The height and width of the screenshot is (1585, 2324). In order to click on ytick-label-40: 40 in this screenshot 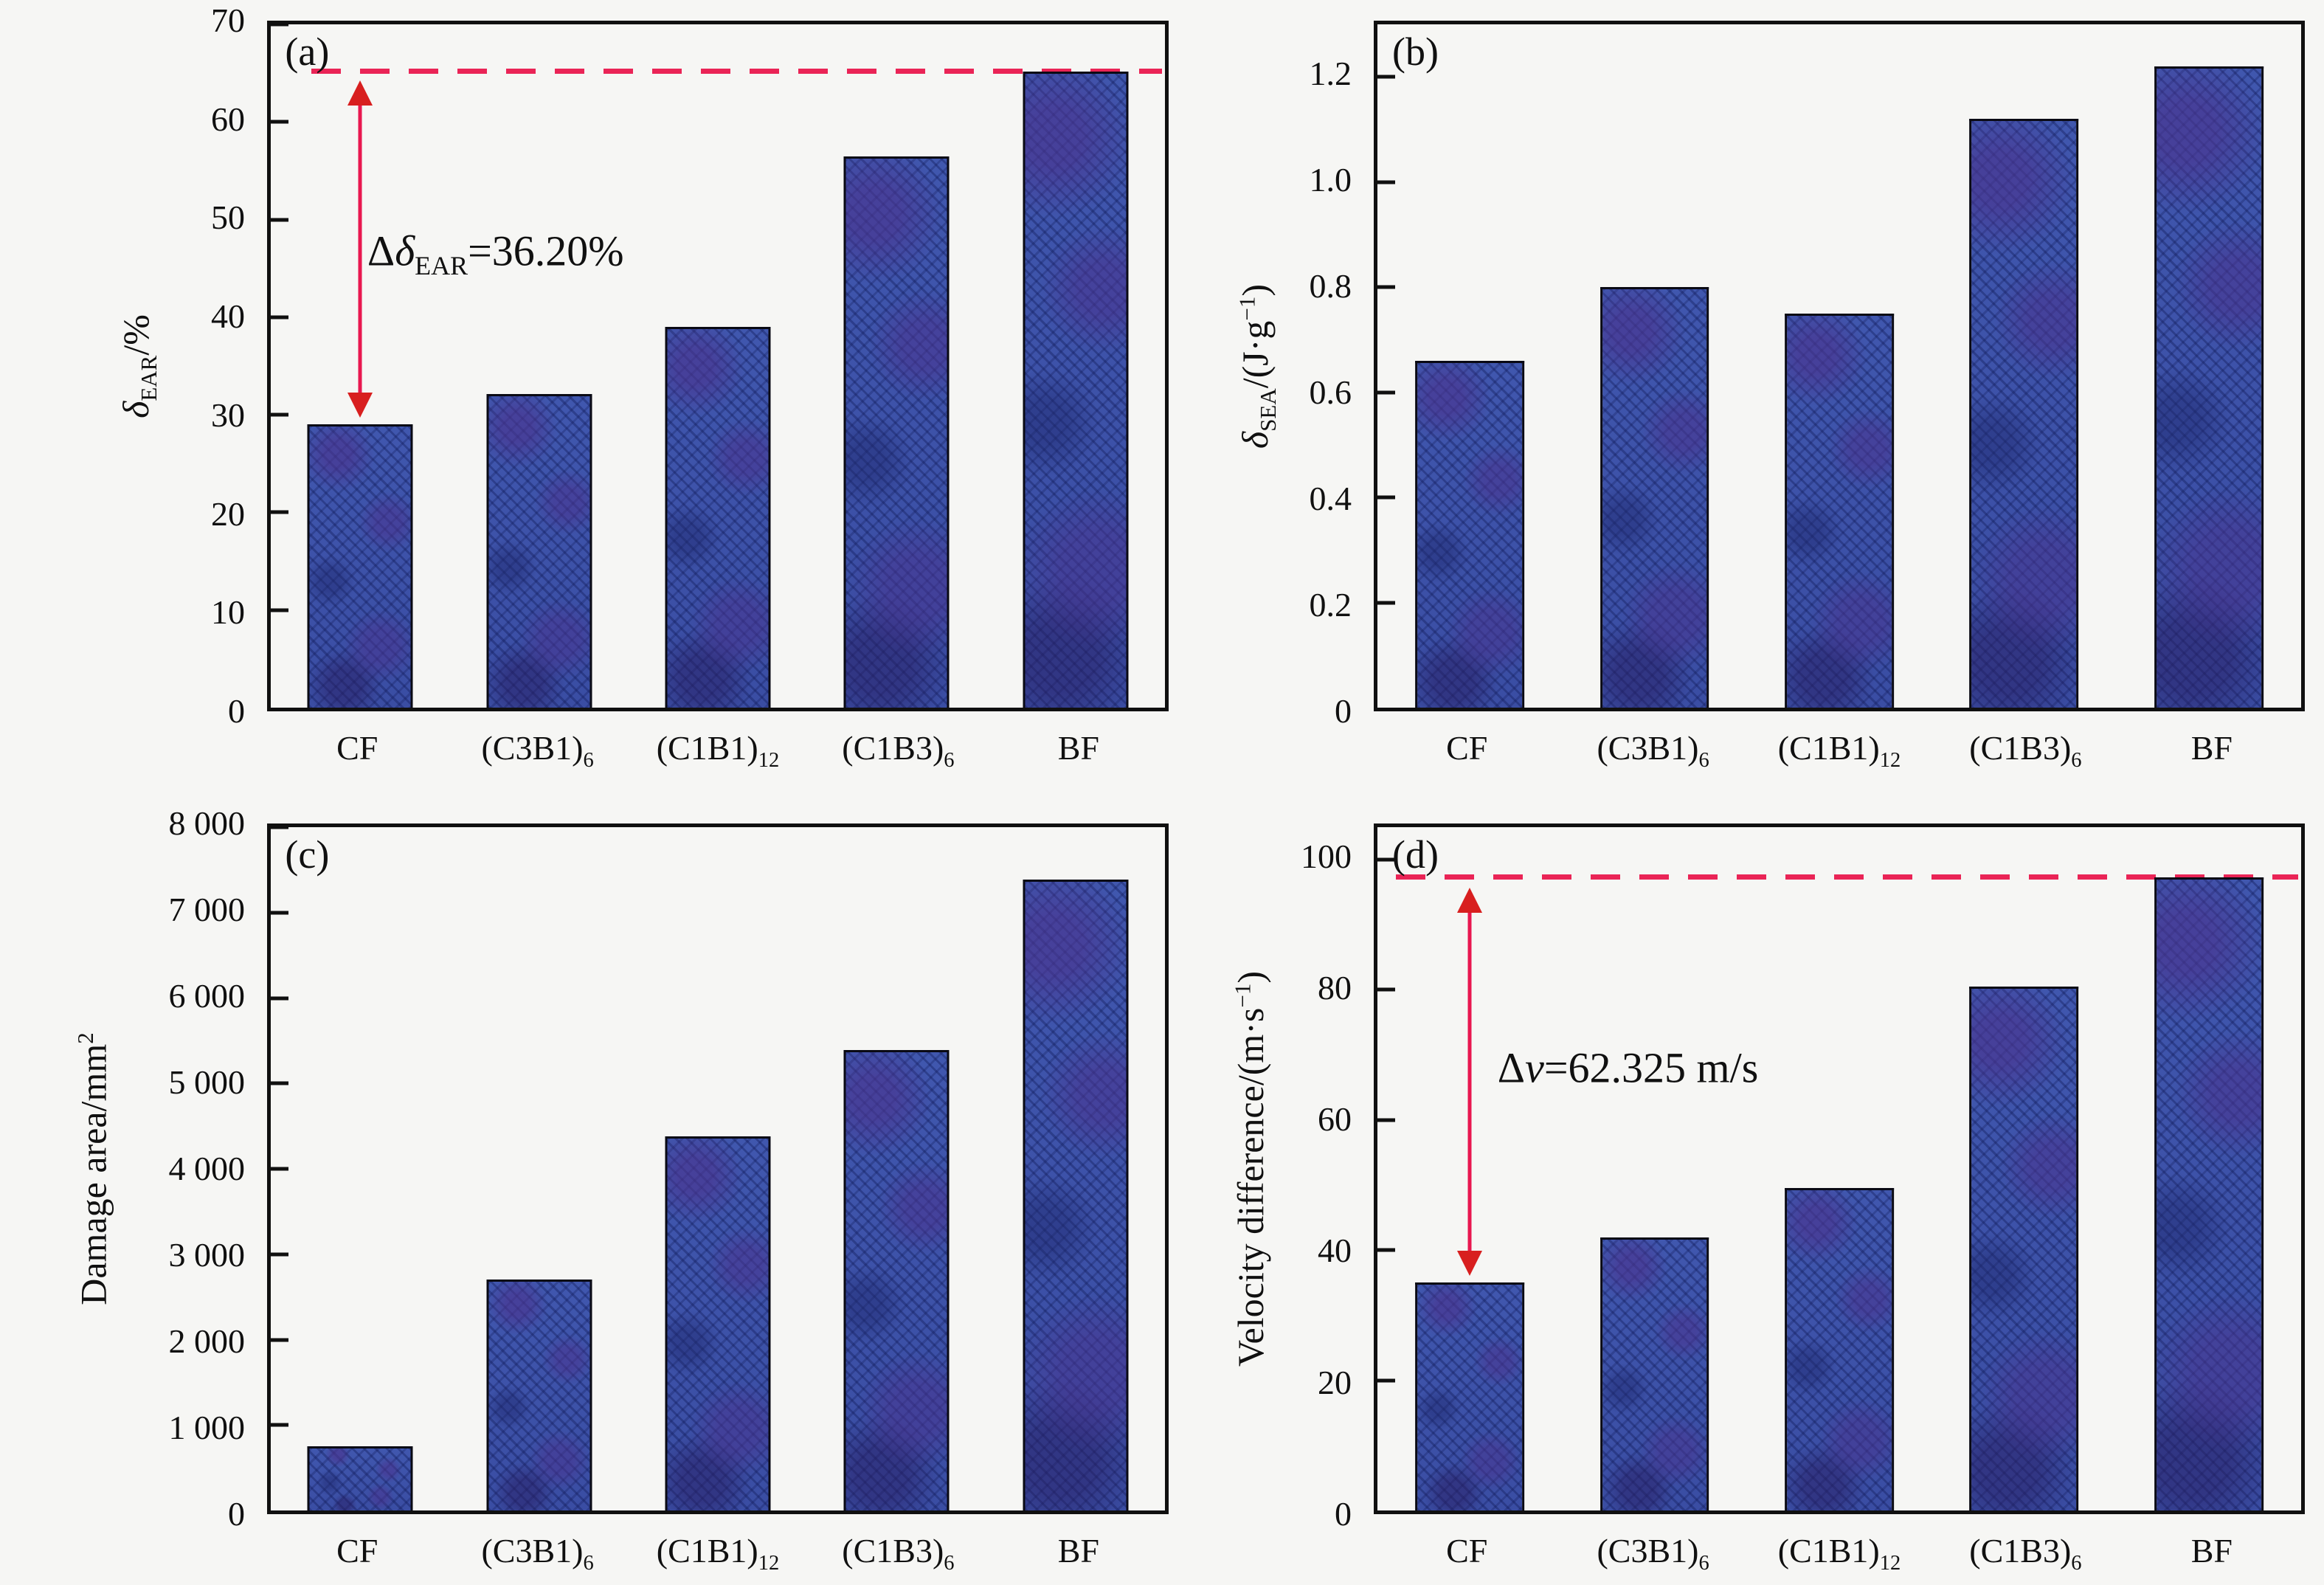, I will do `click(1335, 1251)`.